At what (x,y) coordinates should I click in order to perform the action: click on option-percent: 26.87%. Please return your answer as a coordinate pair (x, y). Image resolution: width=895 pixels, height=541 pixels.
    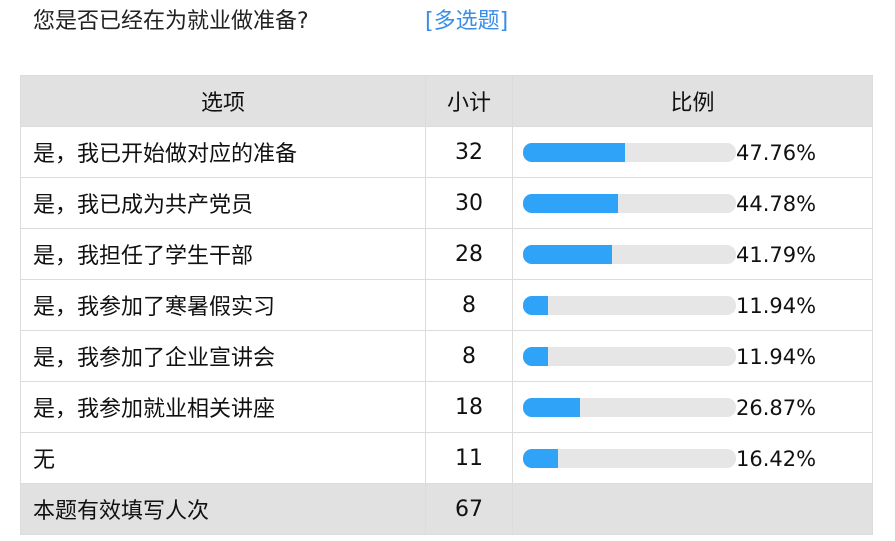
    Looking at the image, I should click on (776, 407).